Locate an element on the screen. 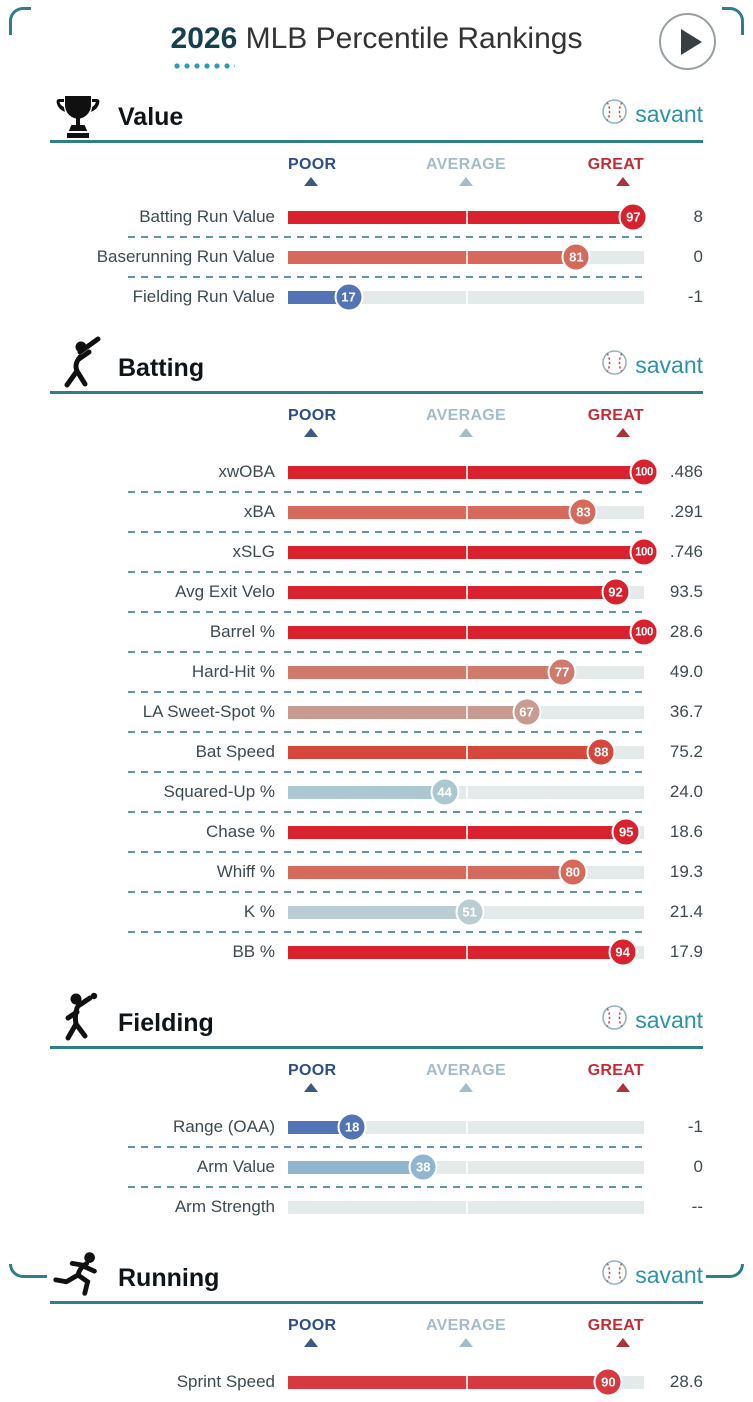  section-rows: Sprint Speed 90 28.6 is located at coordinates (376, 1377).